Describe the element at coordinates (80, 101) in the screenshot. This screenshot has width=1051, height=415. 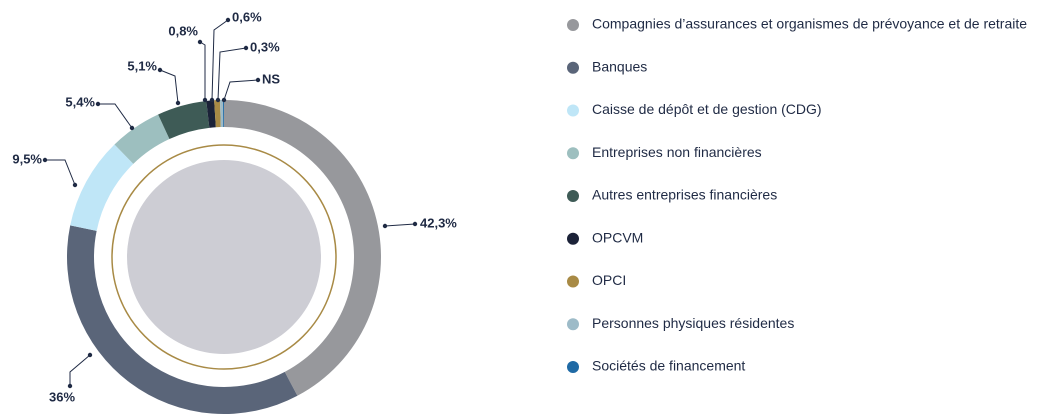
I see `data-label: 5,4%` at that location.